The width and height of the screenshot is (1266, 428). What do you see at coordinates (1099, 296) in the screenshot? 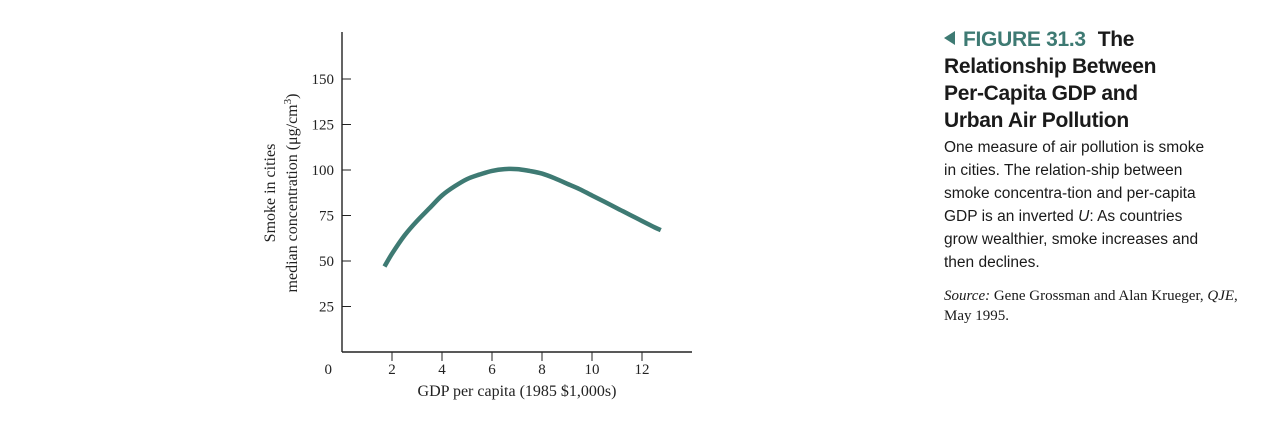
I see `source-authors: Gene Grossman and Alan Krueger,` at bounding box center [1099, 296].